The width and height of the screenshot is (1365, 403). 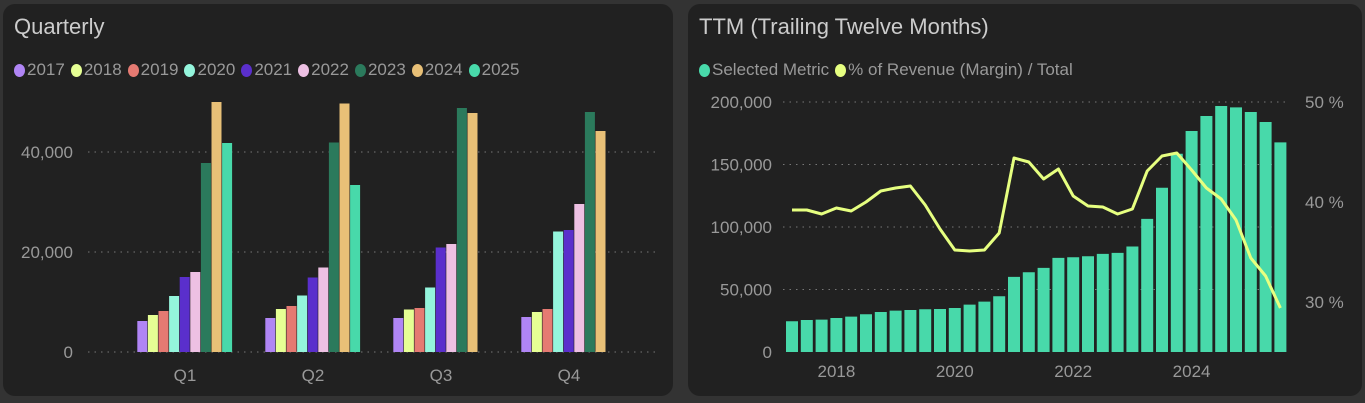 I want to click on bar-2019-Q3, so click(x=419, y=330).